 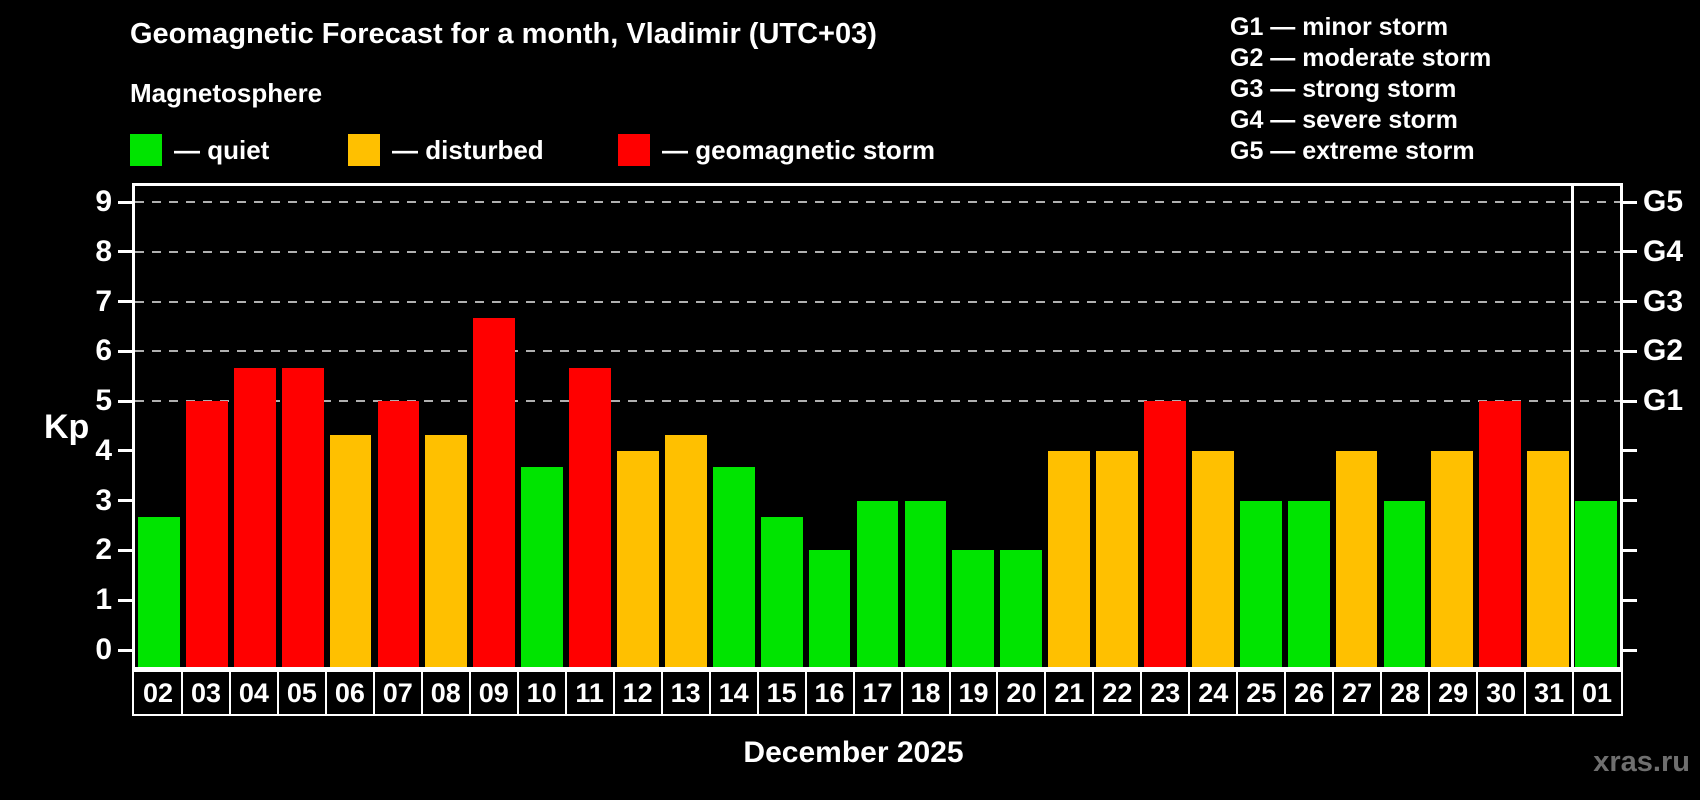 What do you see at coordinates (445, 693) in the screenshot?
I see `day-label-08: 08` at bounding box center [445, 693].